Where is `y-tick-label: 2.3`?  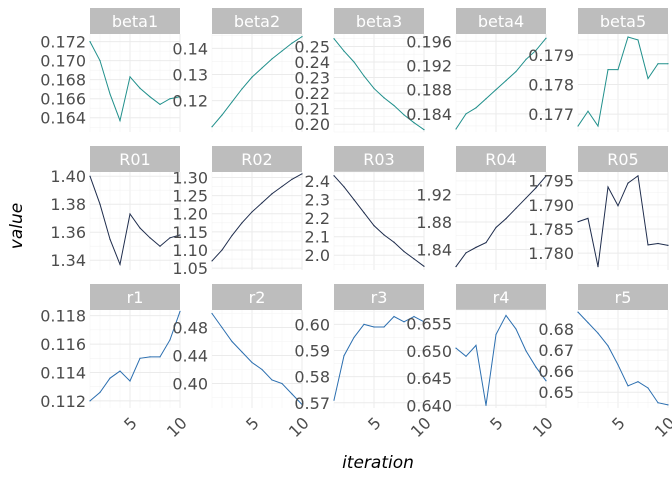
y-tick-label: 2.3 is located at coordinates (317, 200).